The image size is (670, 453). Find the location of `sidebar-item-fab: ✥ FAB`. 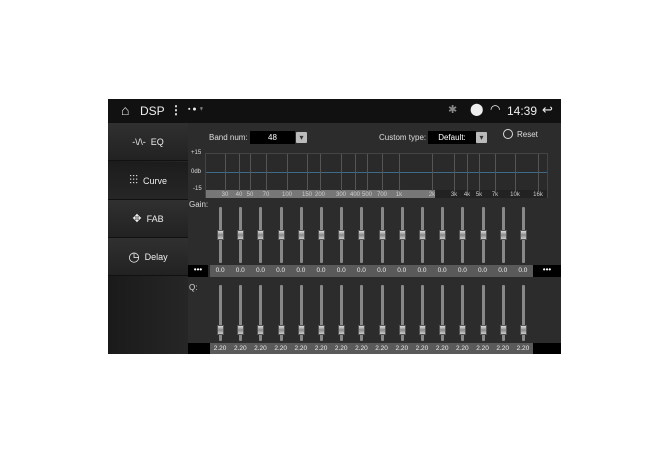

sidebar-item-fab: ✥ FAB is located at coordinates (148, 219).